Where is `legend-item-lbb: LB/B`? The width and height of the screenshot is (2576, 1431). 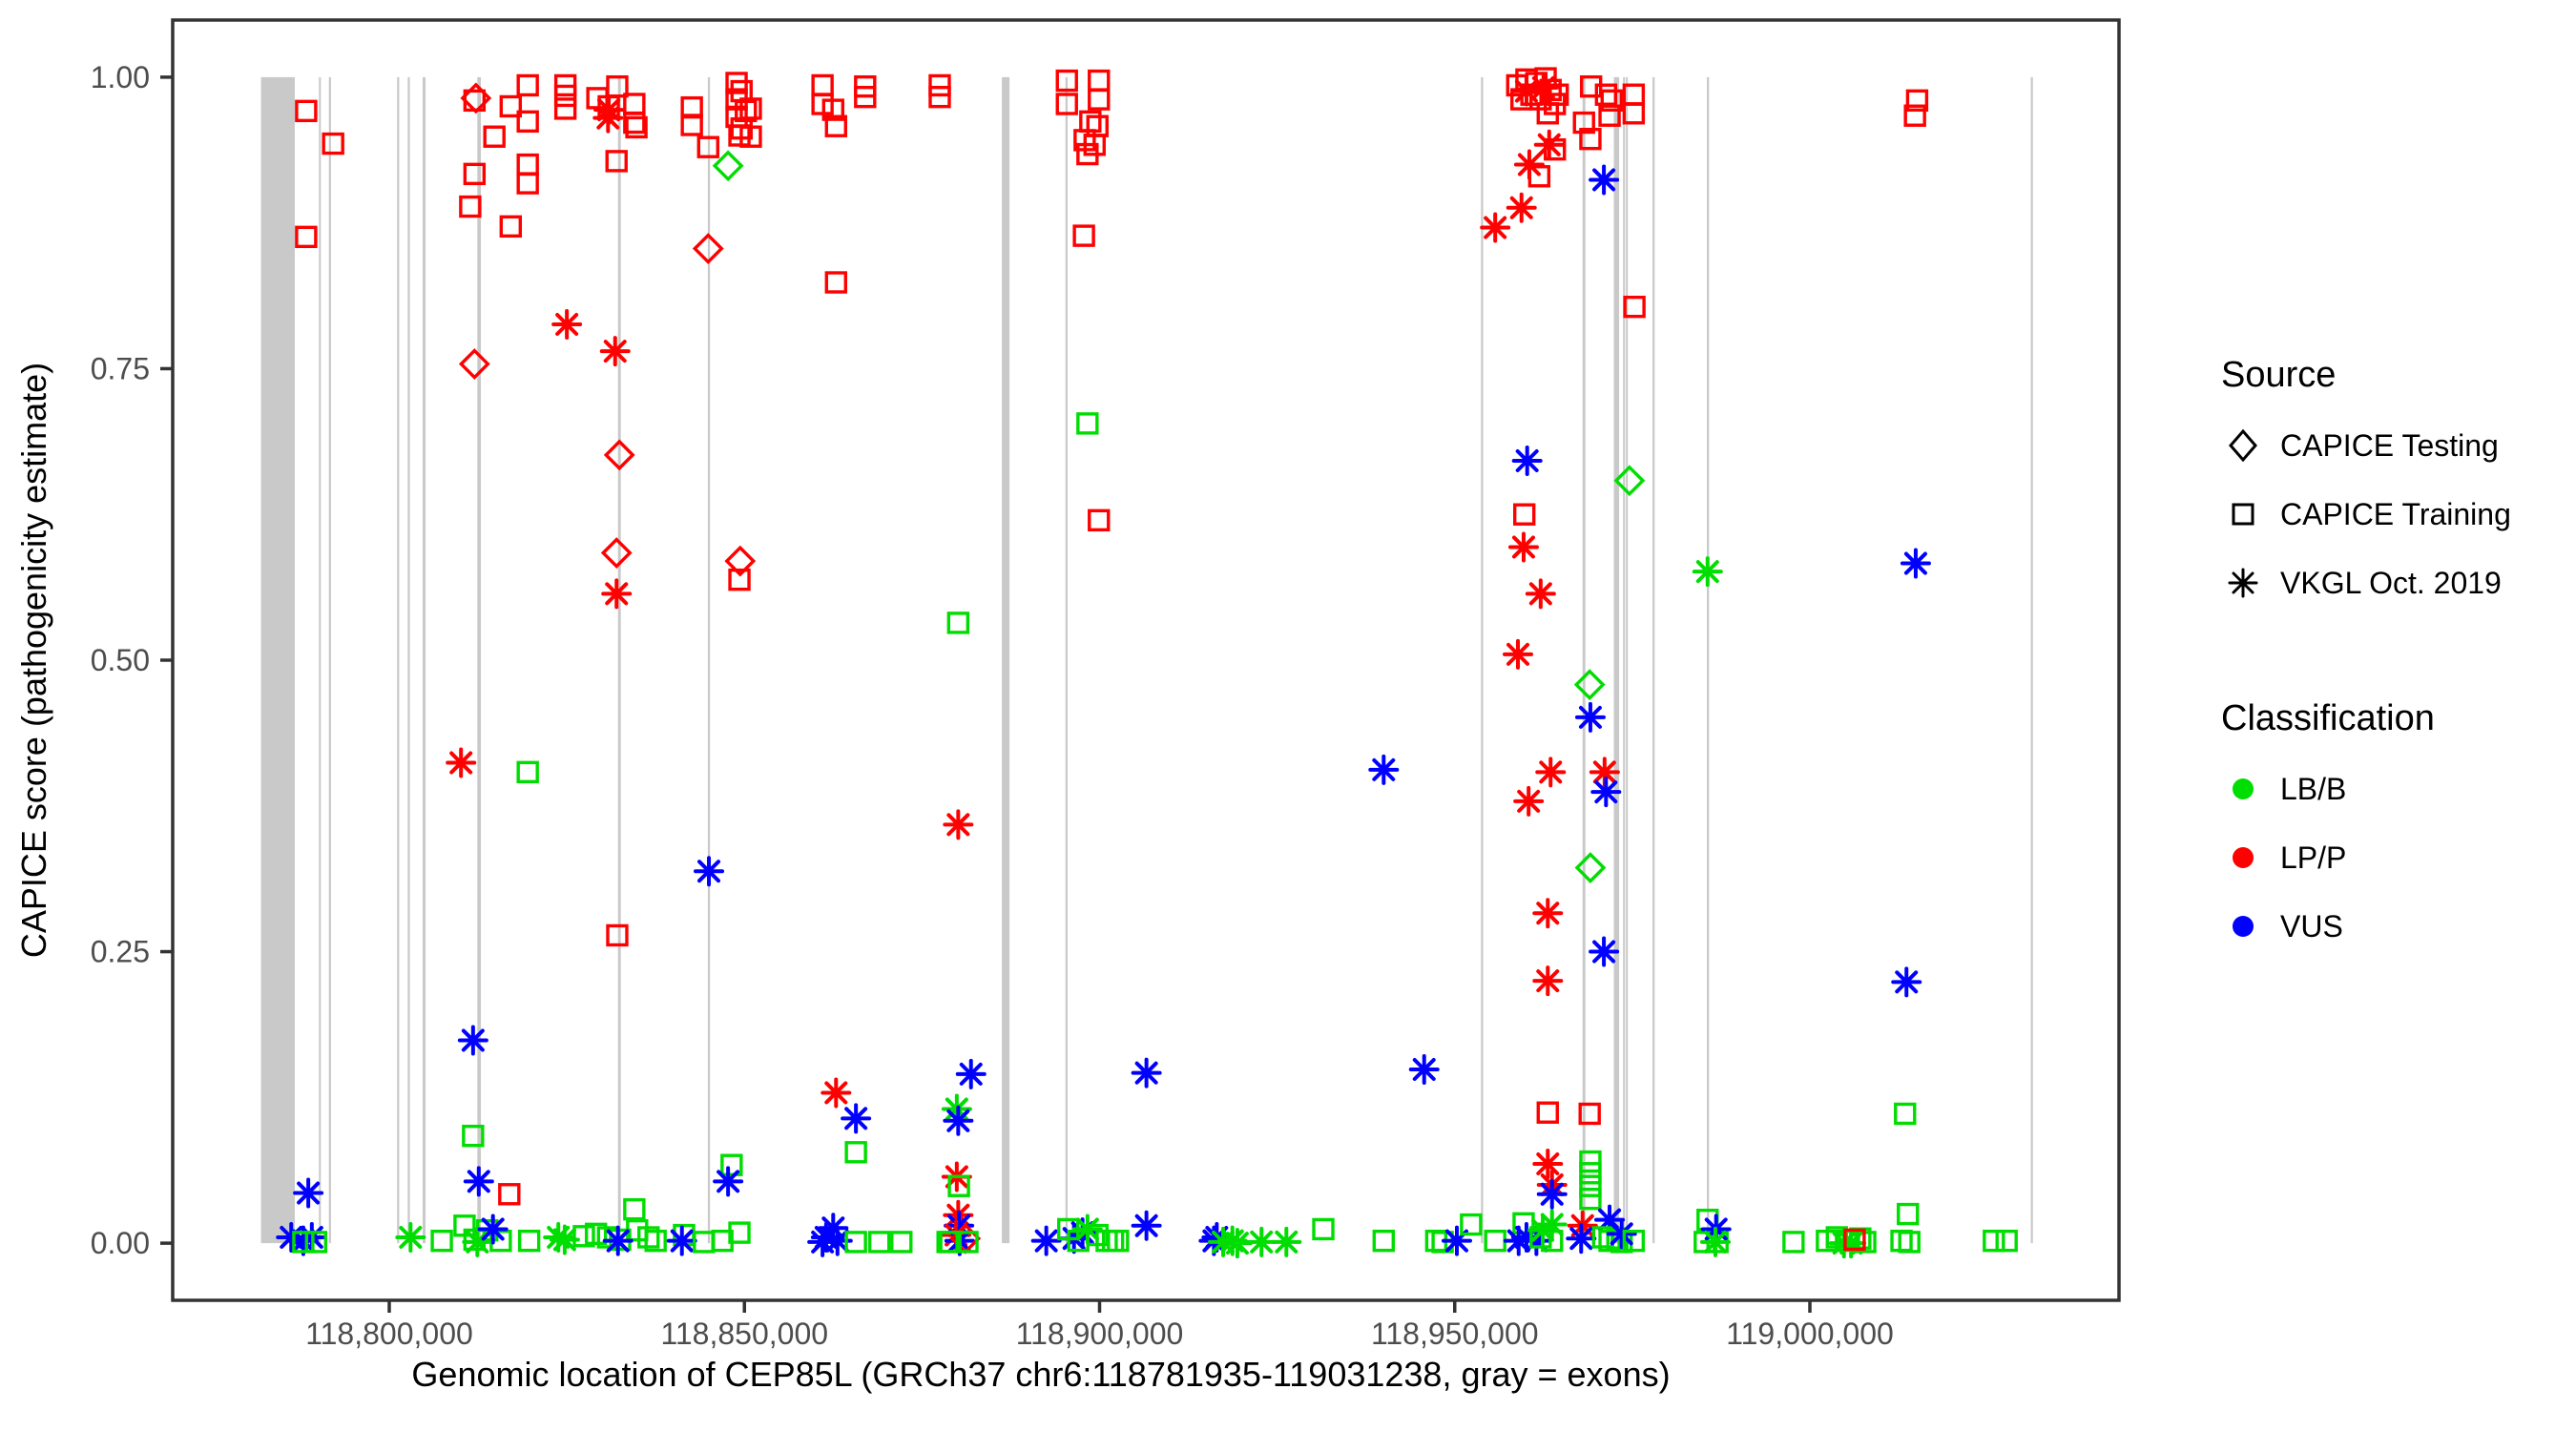
legend-item-lbb: LB/B is located at coordinates (2328, 789).